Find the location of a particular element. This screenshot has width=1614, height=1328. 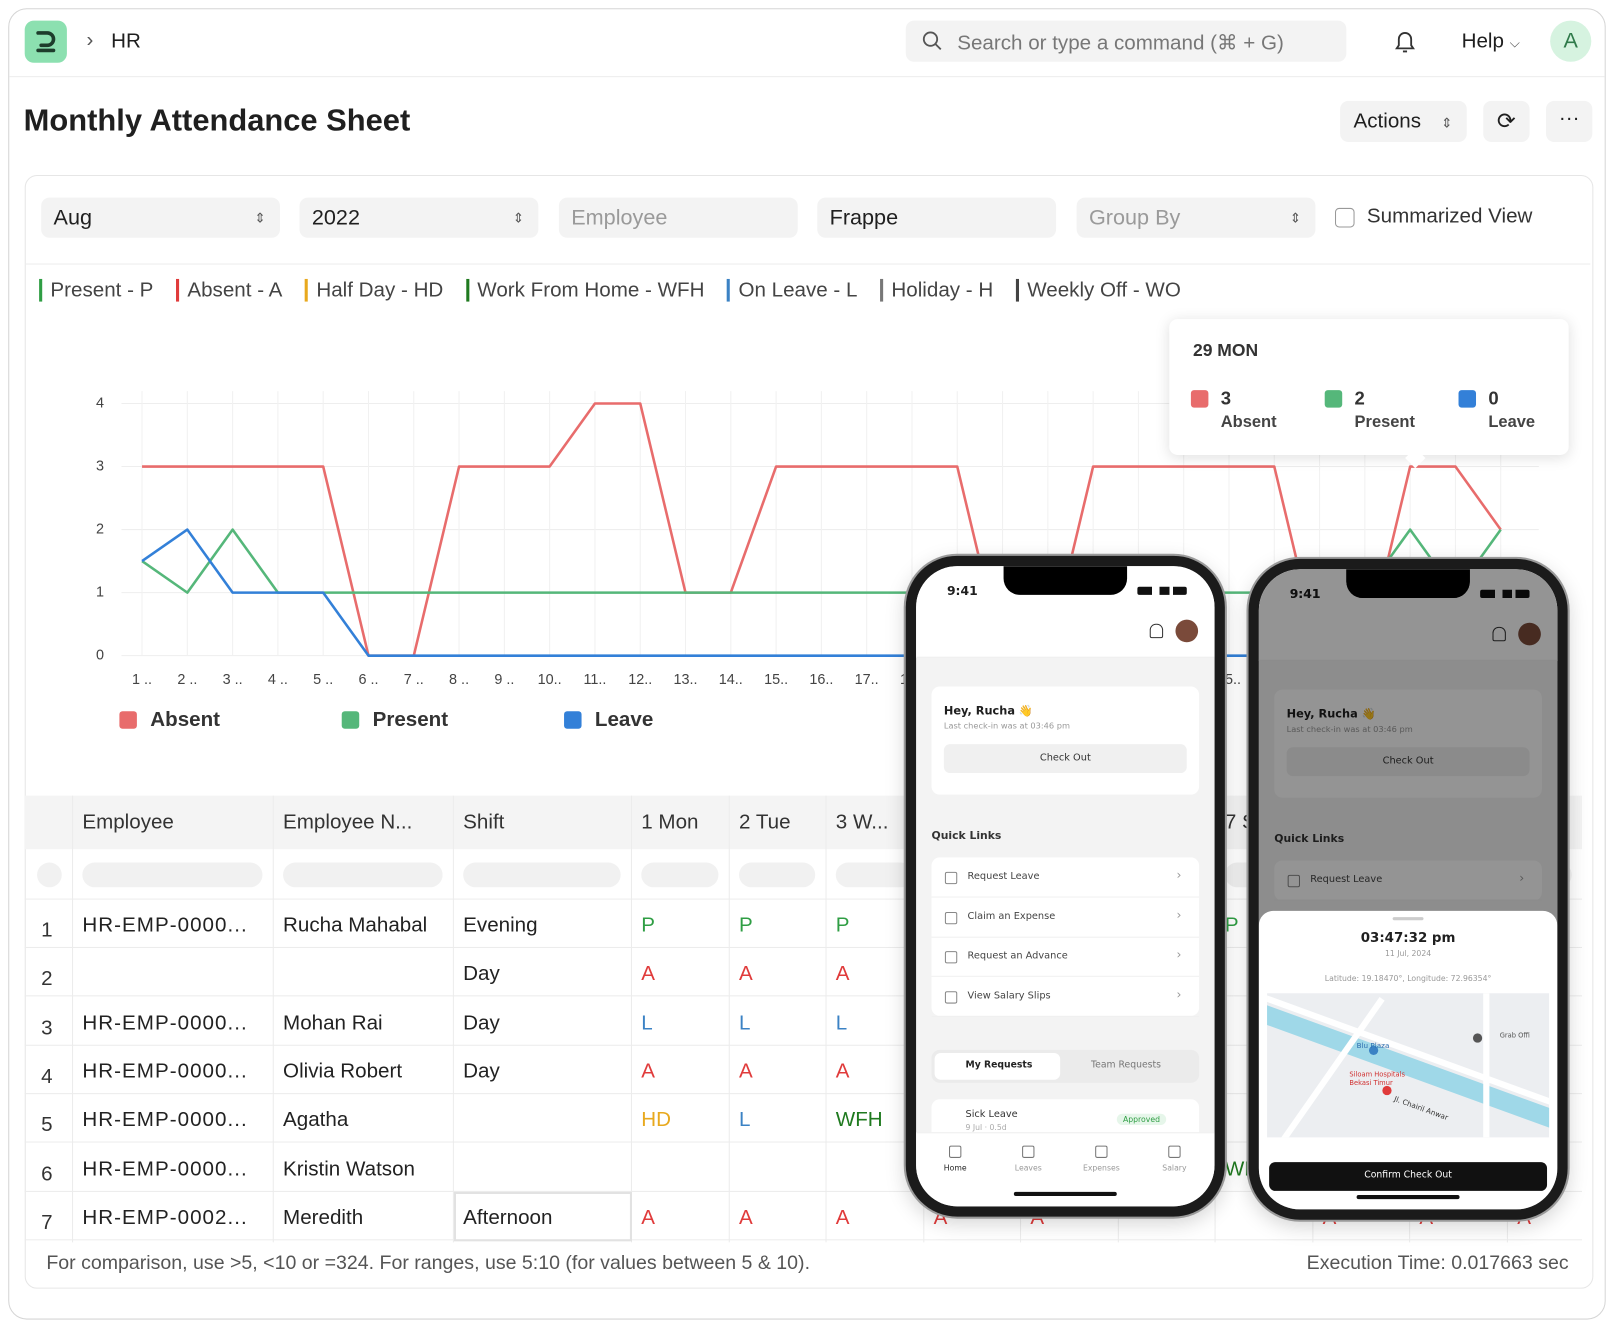

table-cell: Evening is located at coordinates (500, 925).